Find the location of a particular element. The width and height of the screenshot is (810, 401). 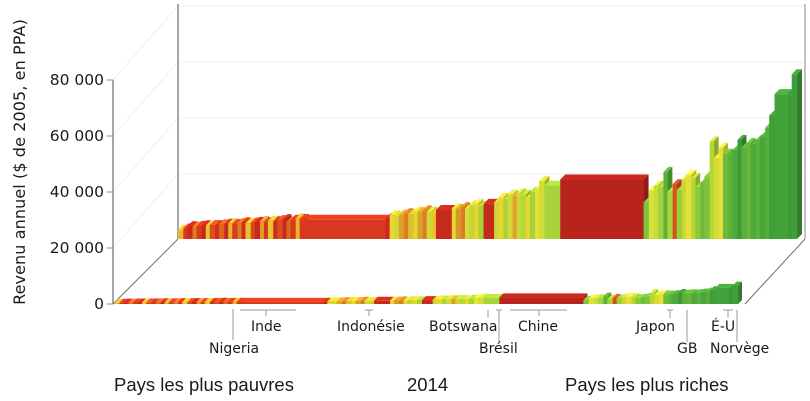

label-norvege: Norvège is located at coordinates (740, 349).